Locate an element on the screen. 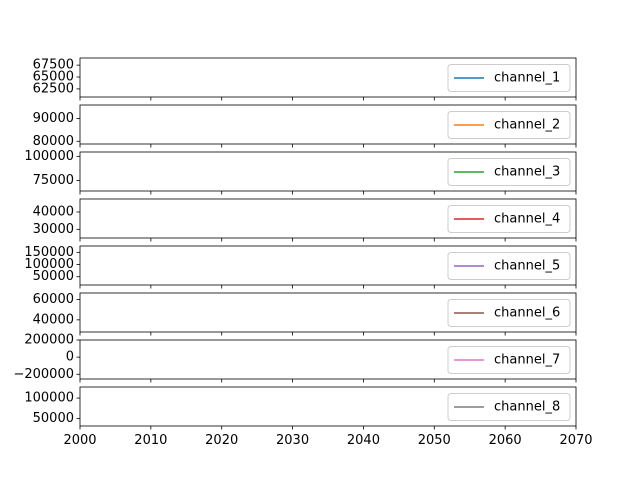 The width and height of the screenshot is (640, 480). subplot-channel_4: 30000 40000 channel_4 is located at coordinates (305, 220).